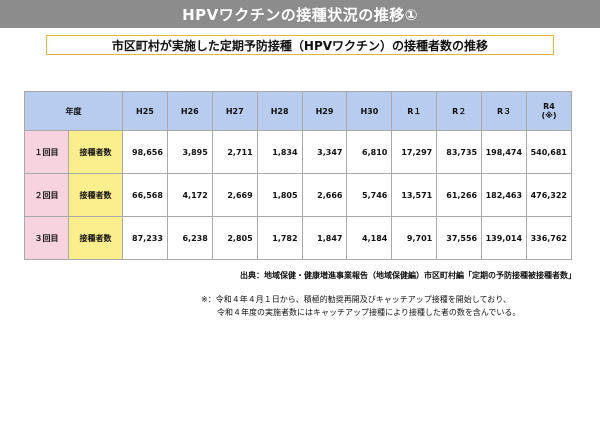 This screenshot has height=424, width=600. What do you see at coordinates (279, 111) in the screenshot?
I see `header-year: H28` at bounding box center [279, 111].